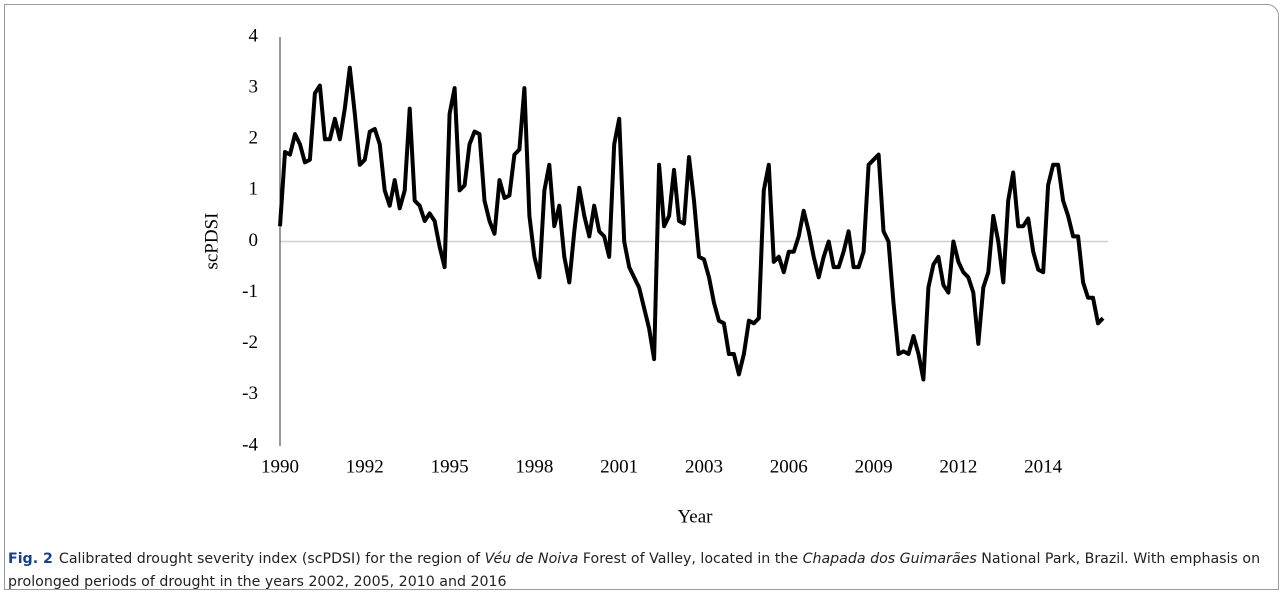 The image size is (1285, 596). Describe the element at coordinates (365, 466) in the screenshot. I see `x-tick-label: 1992` at that location.